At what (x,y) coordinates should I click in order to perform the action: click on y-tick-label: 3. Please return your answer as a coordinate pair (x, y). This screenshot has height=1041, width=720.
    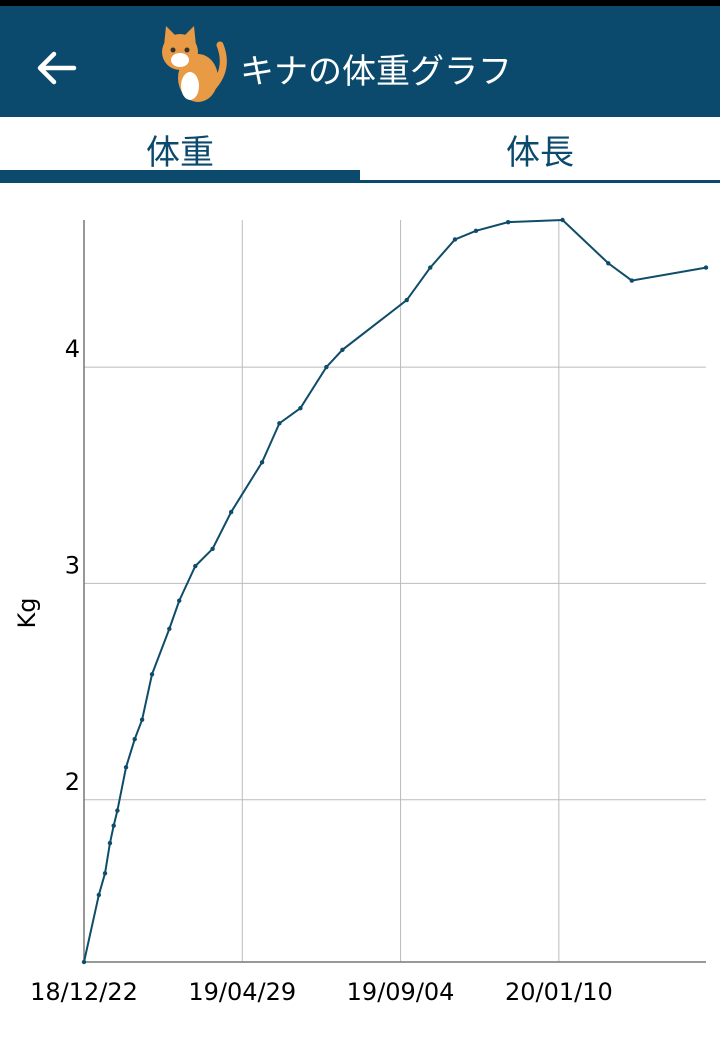
    Looking at the image, I should click on (72, 565).